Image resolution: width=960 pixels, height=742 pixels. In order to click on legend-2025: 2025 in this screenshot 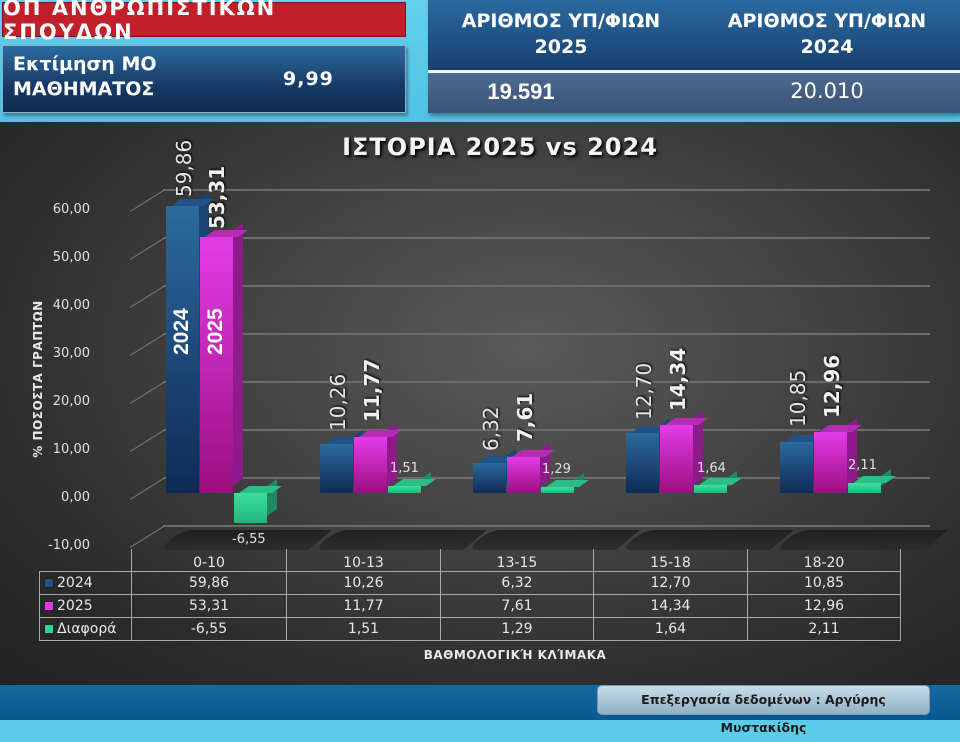, I will do `click(85, 606)`.